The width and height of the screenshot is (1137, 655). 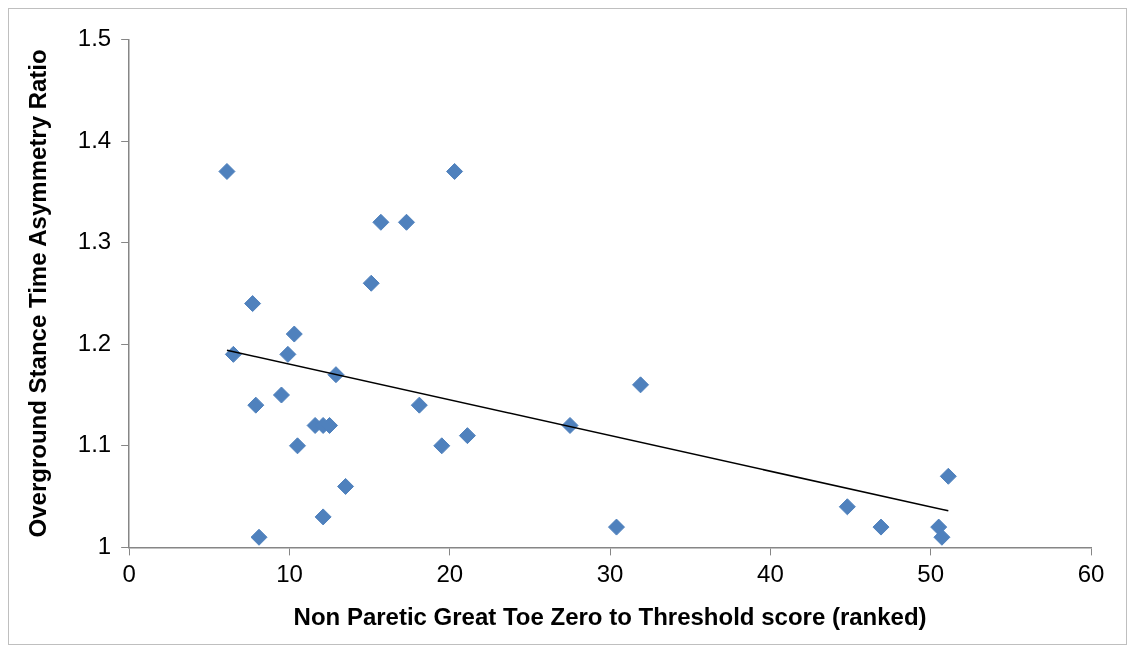 What do you see at coordinates (94, 139) in the screenshot?
I see `y-tick-label: 1.4` at bounding box center [94, 139].